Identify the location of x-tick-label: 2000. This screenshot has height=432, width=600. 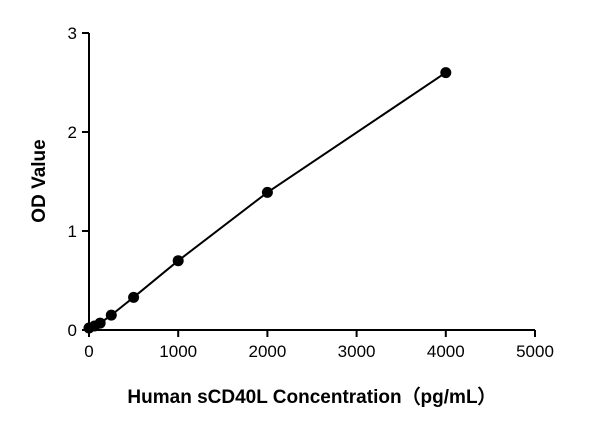
(267, 351).